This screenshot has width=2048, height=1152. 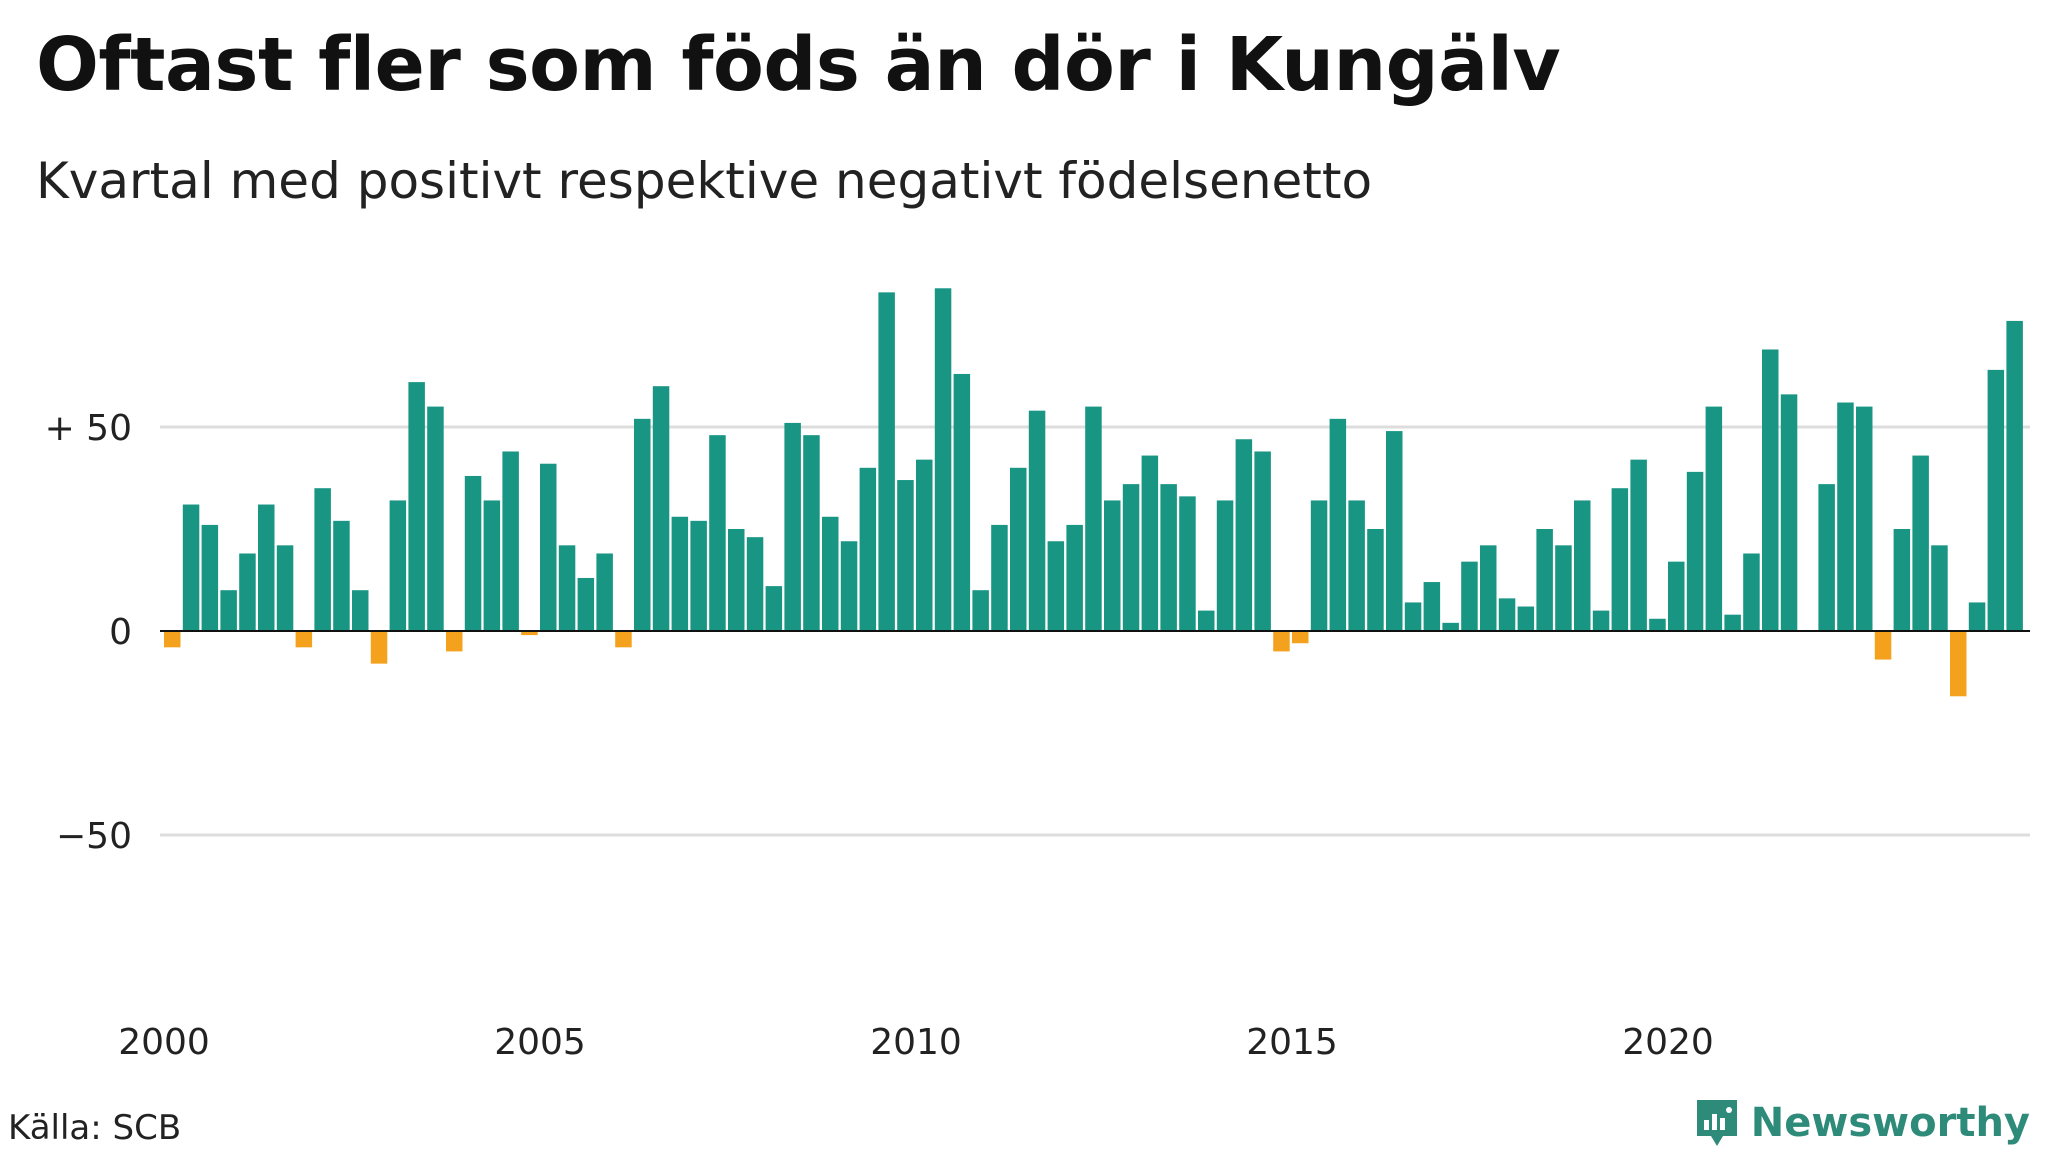 I want to click on x-tick-label: 2015, so click(x=1292, y=1042).